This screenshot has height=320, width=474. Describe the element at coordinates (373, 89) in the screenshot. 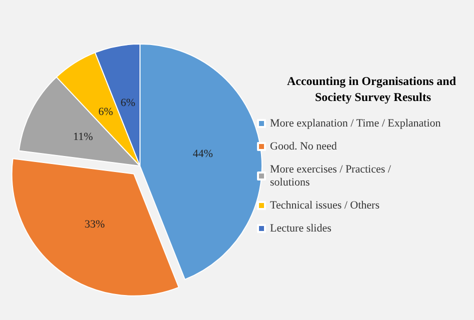

I see `text: Accounting in Organisations and Society Survey Results` at that location.